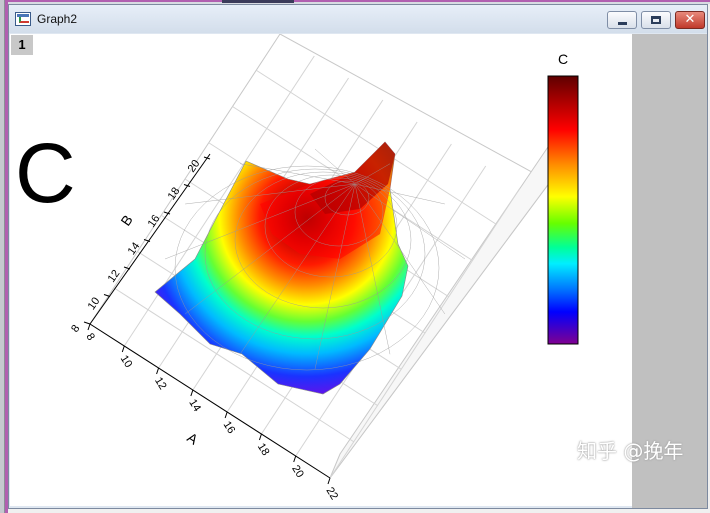  Describe the element at coordinates (174, 193) in the screenshot. I see `y-tick-label: 18` at that location.